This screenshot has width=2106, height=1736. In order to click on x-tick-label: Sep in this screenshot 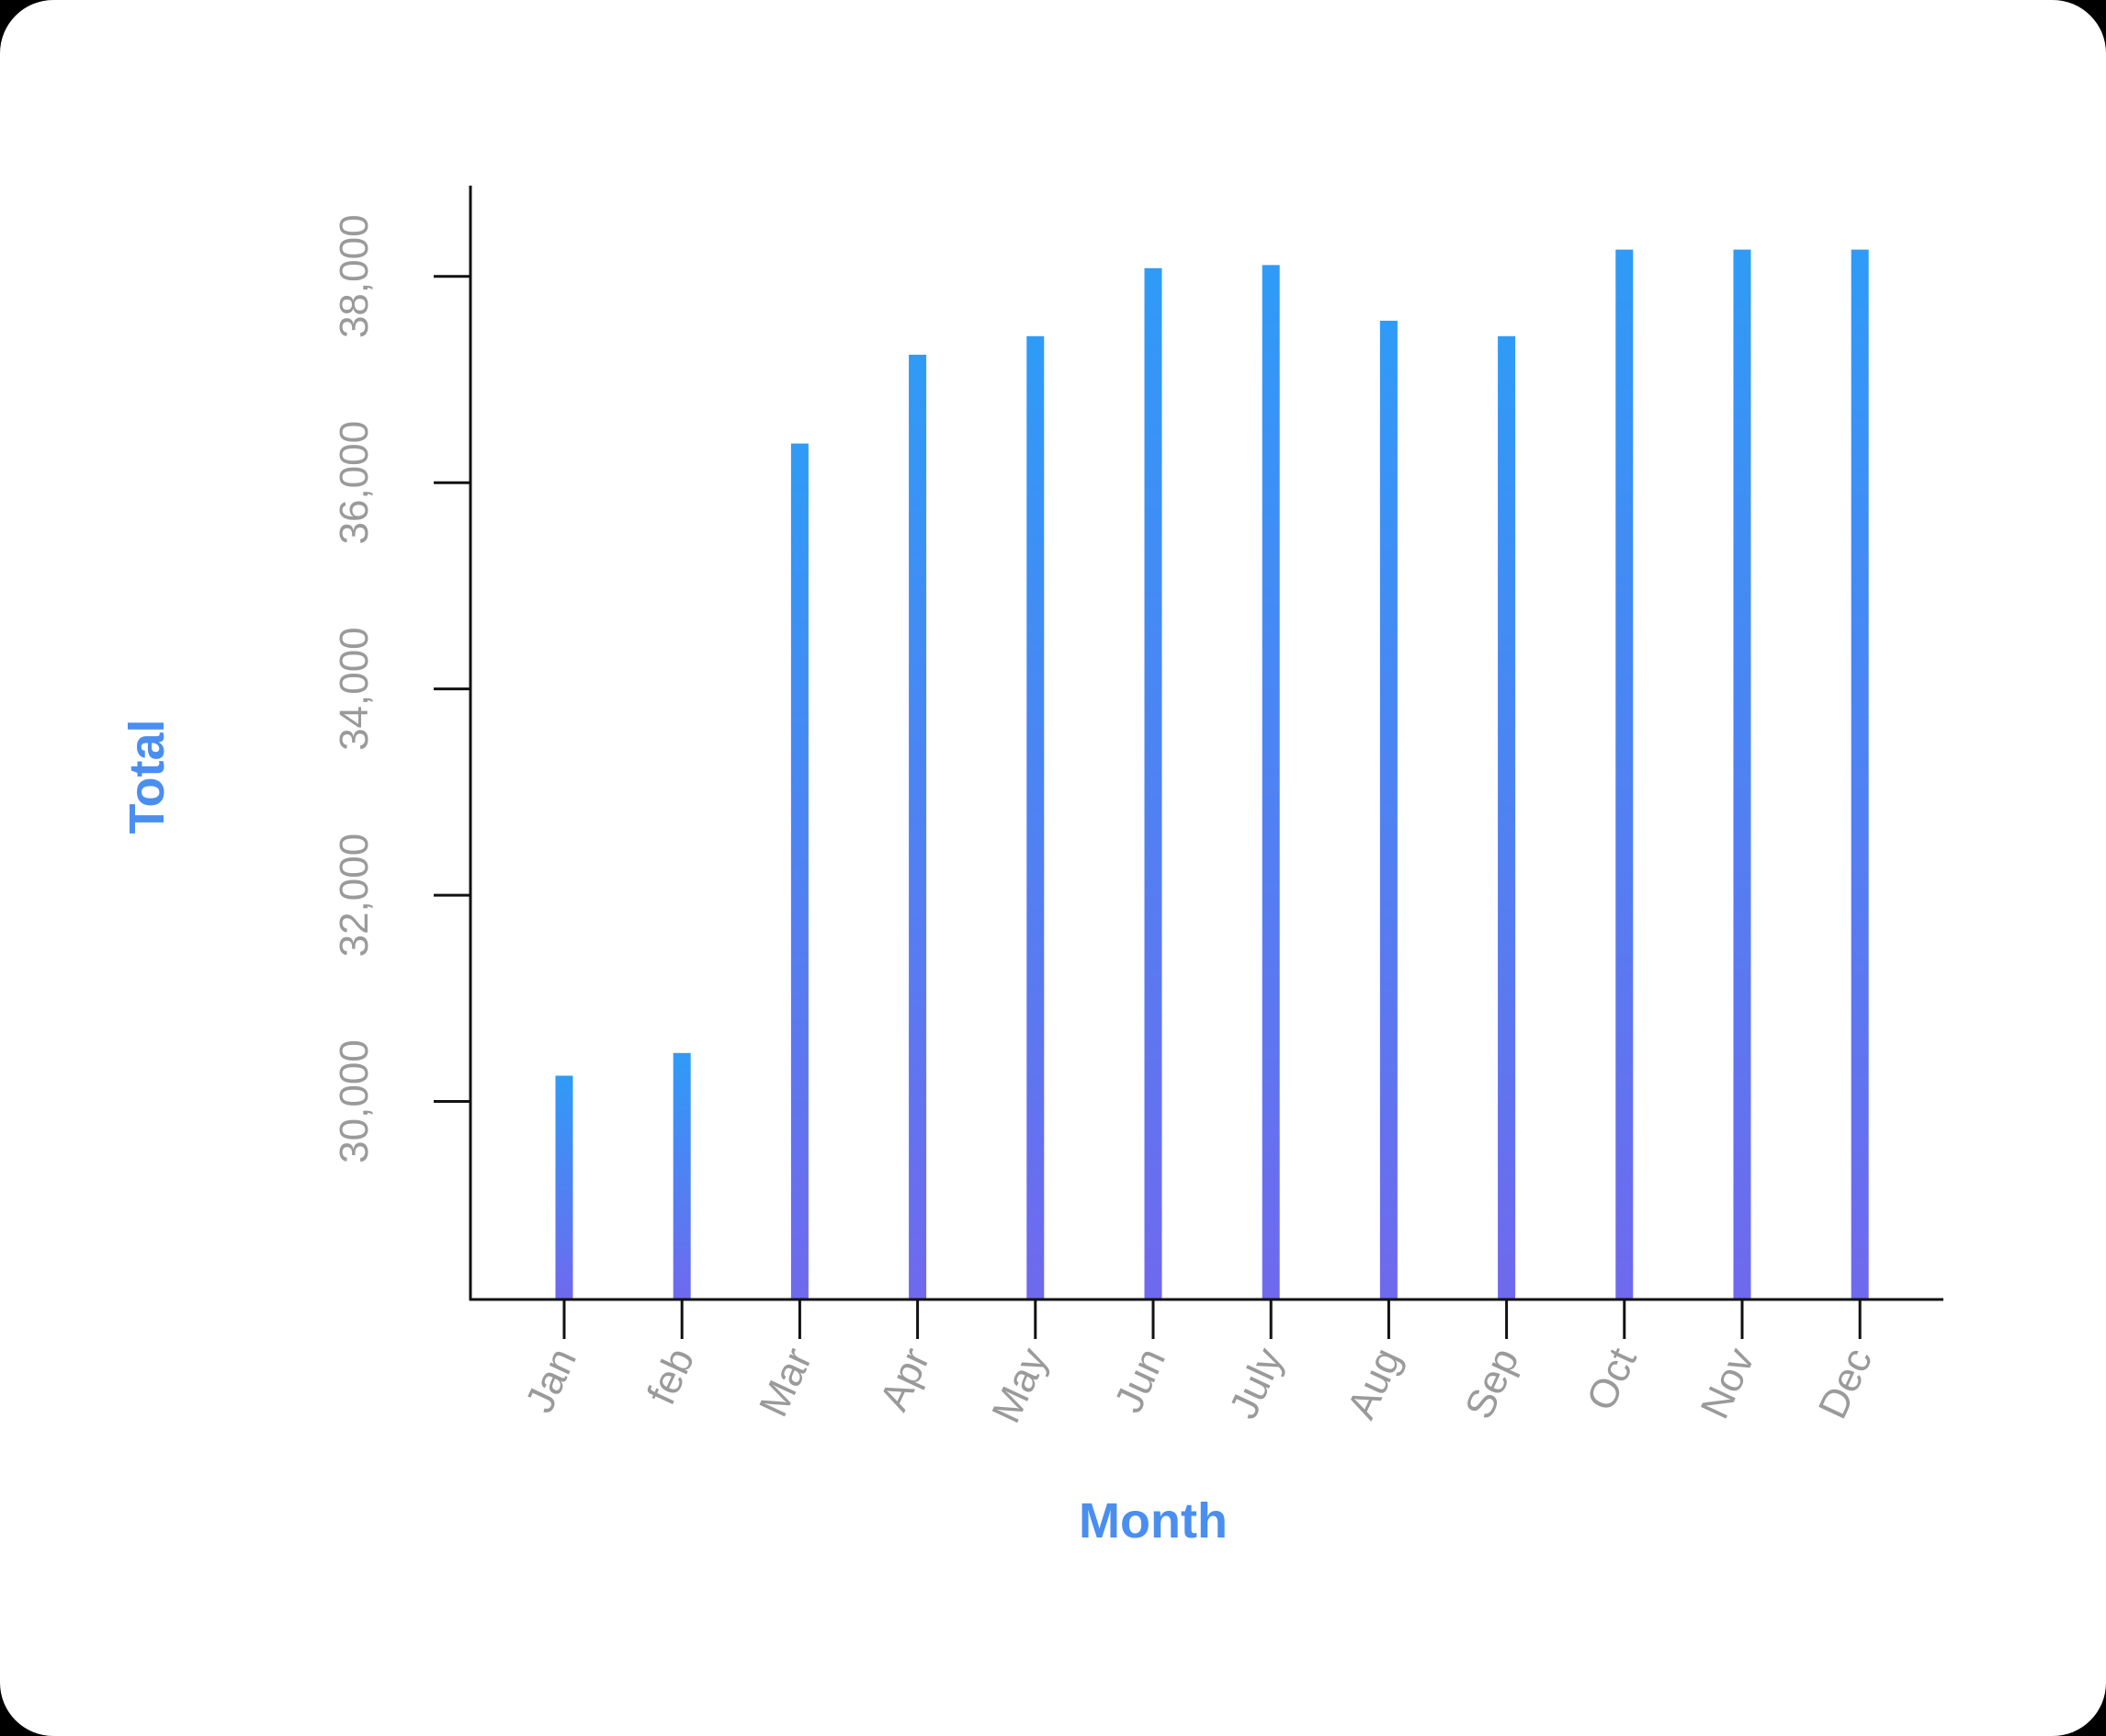, I will do `click(1491, 1384)`.